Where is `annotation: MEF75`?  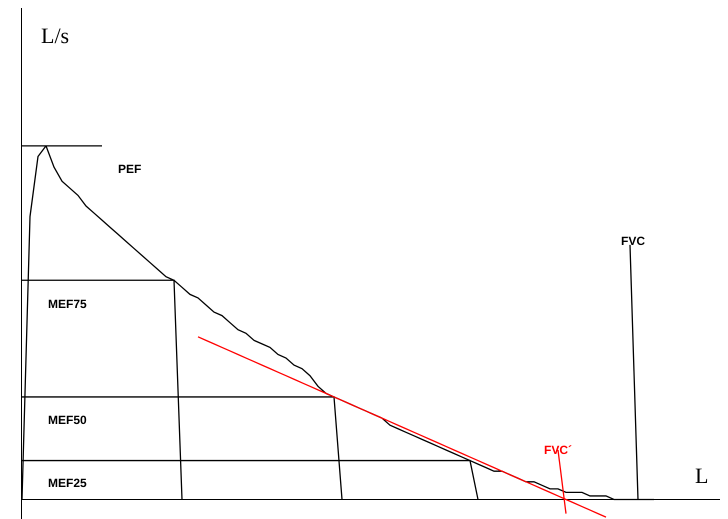 annotation: MEF75 is located at coordinates (68, 304).